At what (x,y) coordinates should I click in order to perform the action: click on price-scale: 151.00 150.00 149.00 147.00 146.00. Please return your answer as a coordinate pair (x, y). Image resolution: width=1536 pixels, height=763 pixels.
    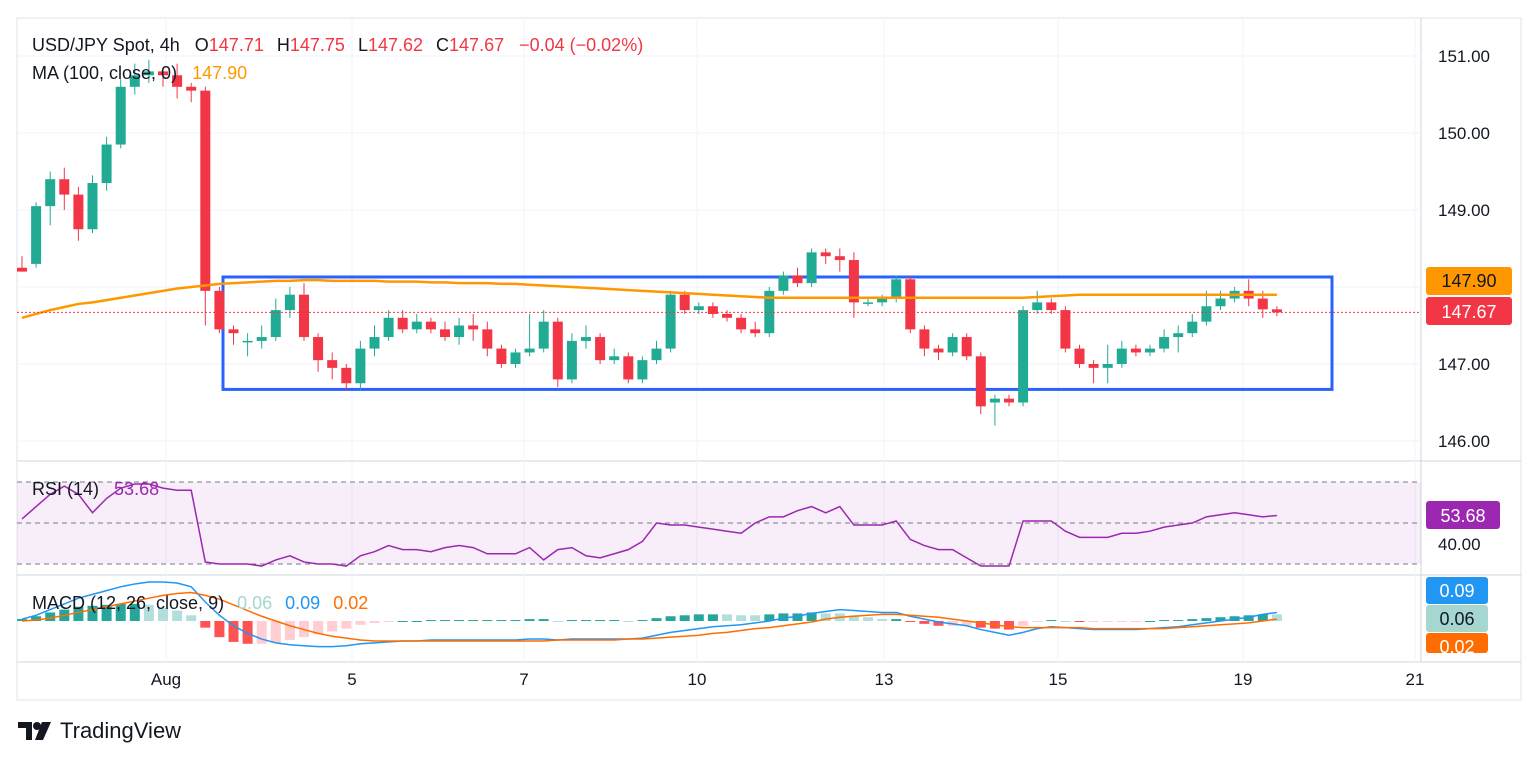
    Looking at the image, I should click on (1464, 249).